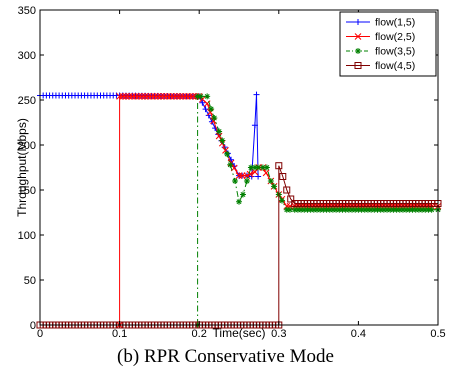 The image size is (451, 377). I want to click on x-axis-label: Time(sec), so click(239, 333).